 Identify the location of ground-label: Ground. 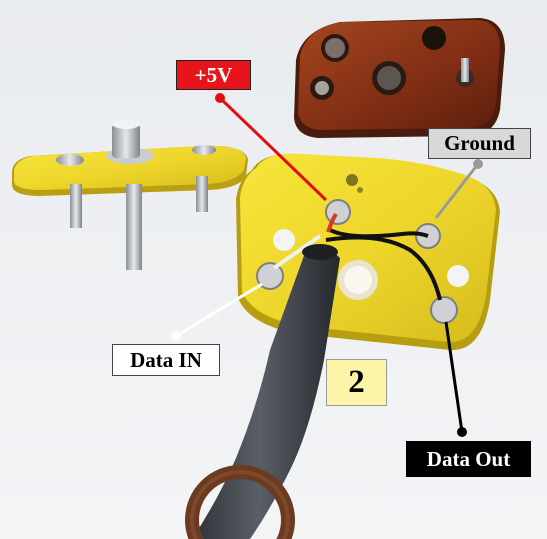
(479, 143).